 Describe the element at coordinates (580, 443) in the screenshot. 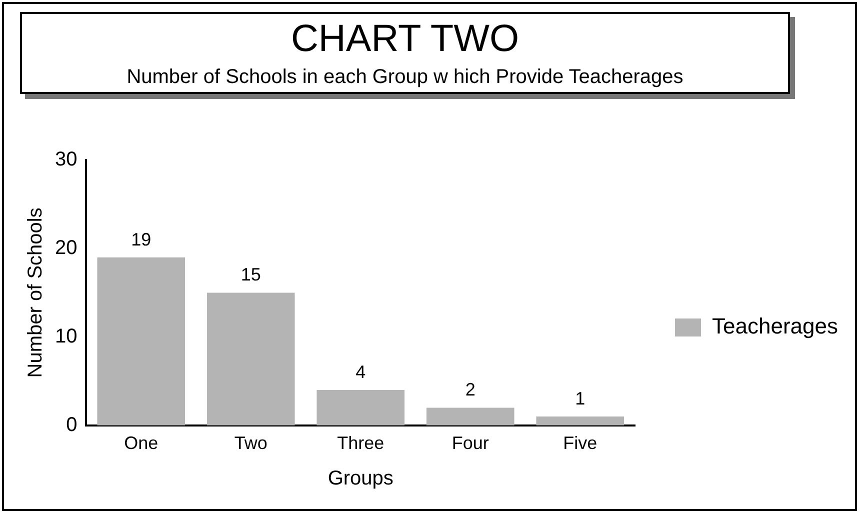

I see `x-tick-label: Five` at that location.